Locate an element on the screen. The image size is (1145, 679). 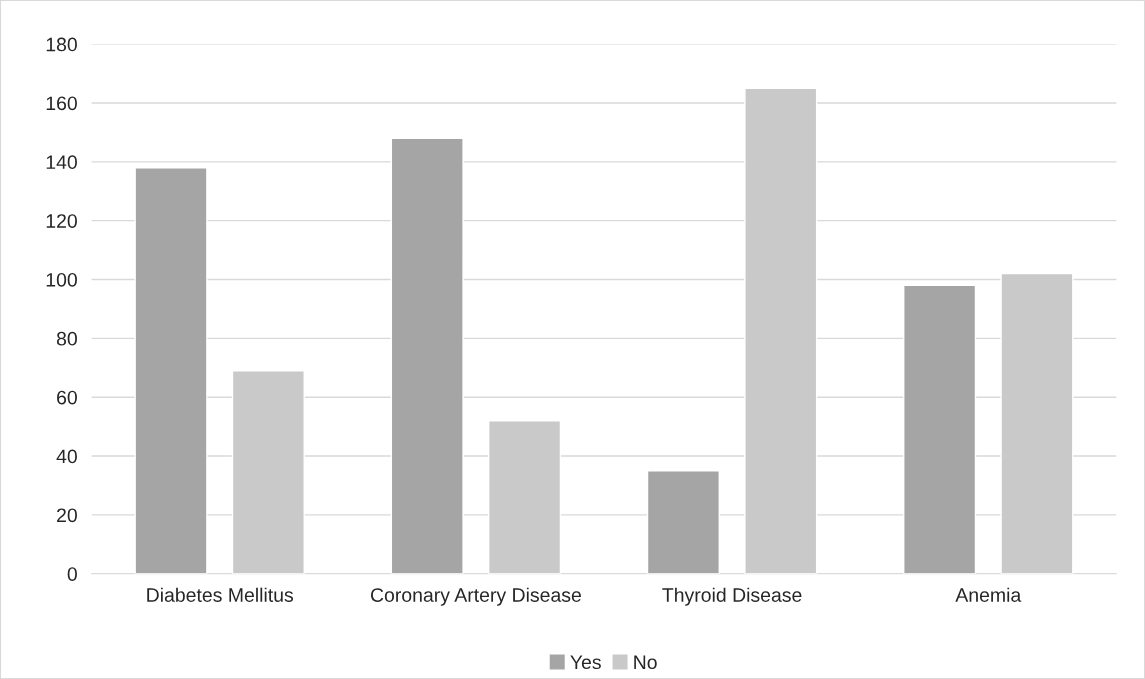
y-tick-label: 120 is located at coordinates (61, 221).